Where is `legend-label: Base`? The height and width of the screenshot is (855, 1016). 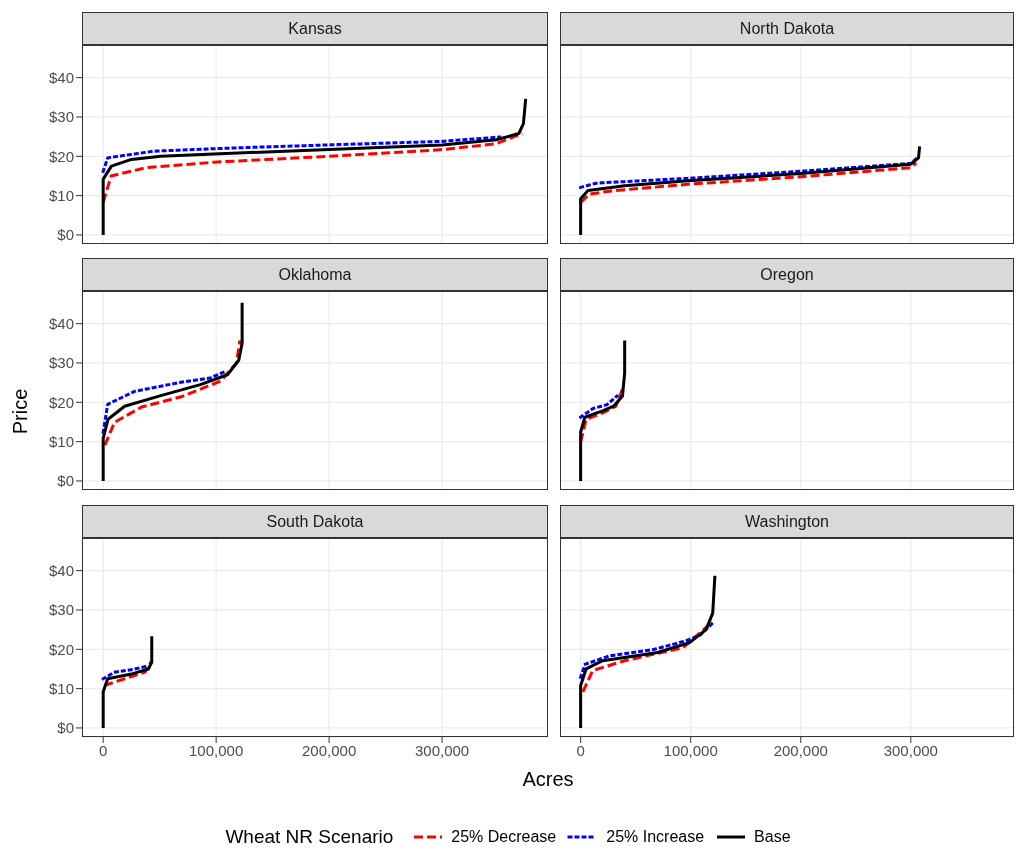
legend-label: Base is located at coordinates (772, 837).